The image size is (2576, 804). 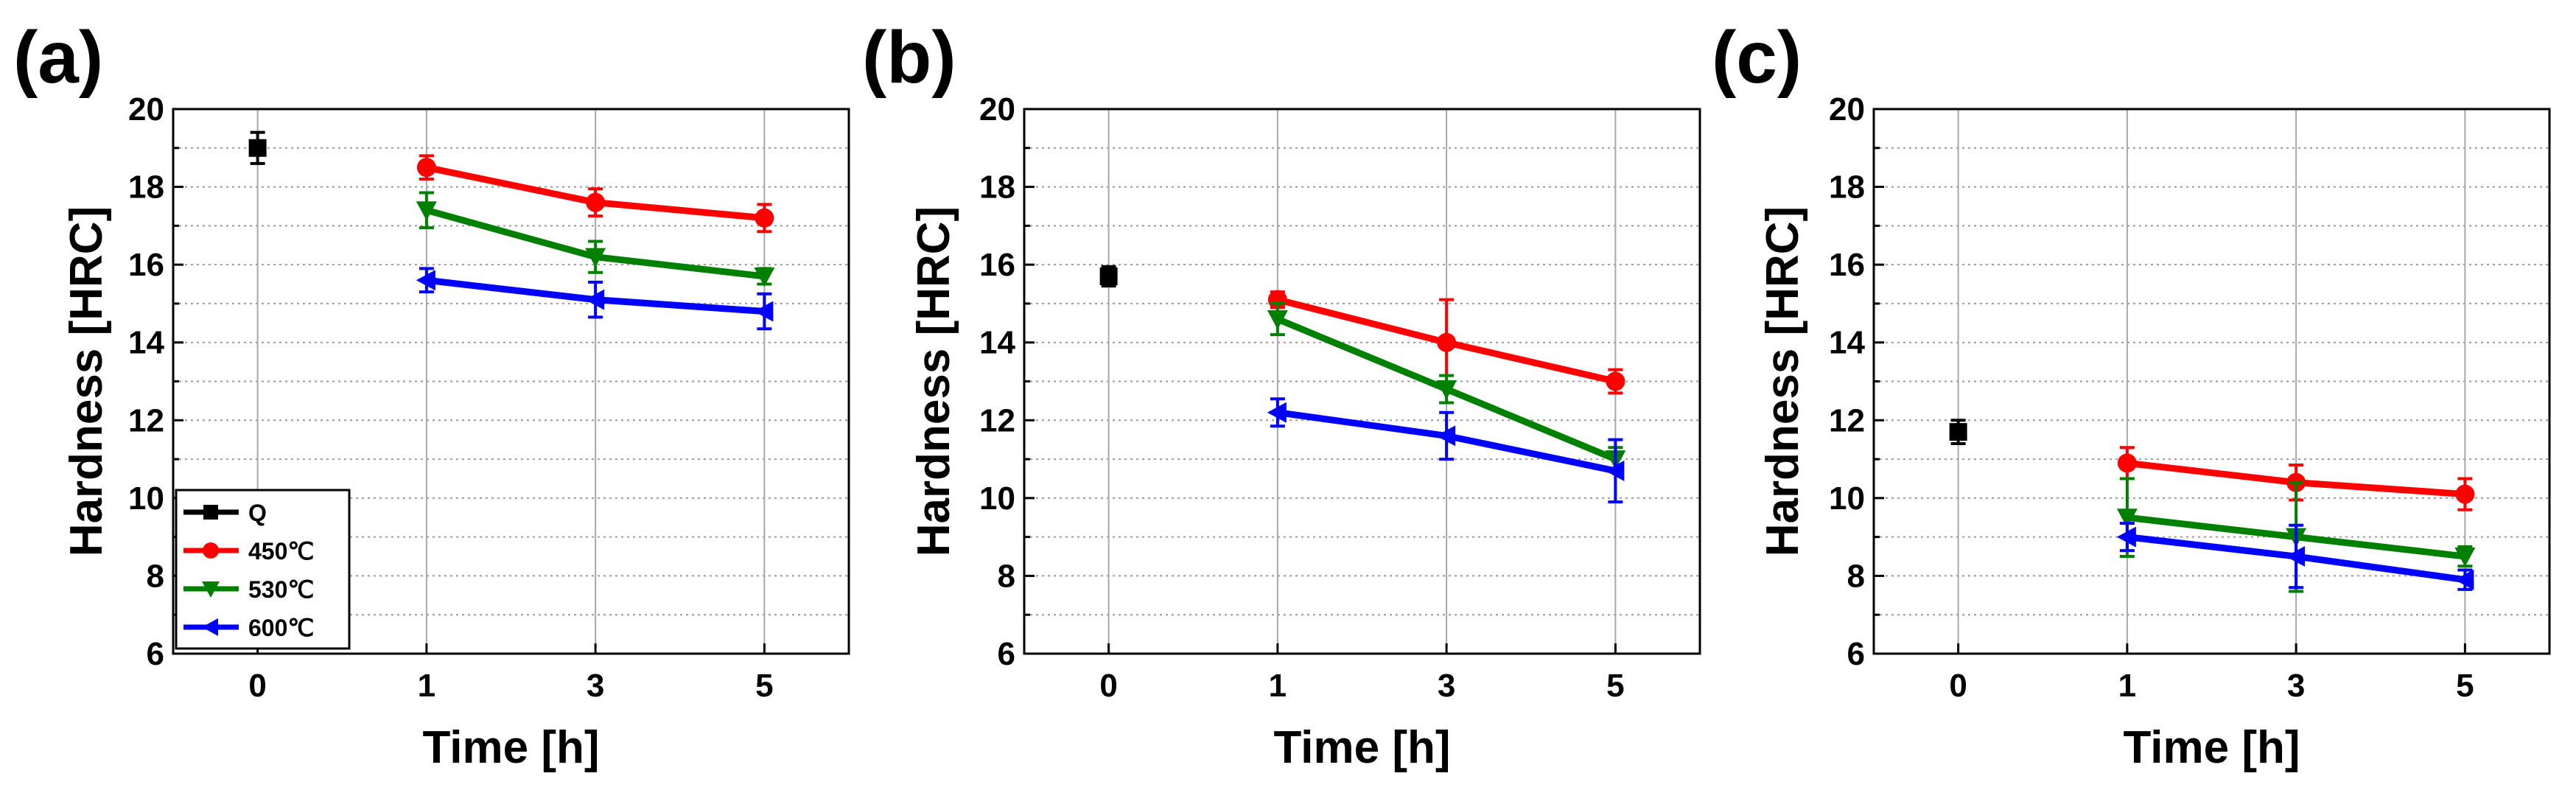 I want to click on legend-item: 450℃, so click(x=248, y=551).